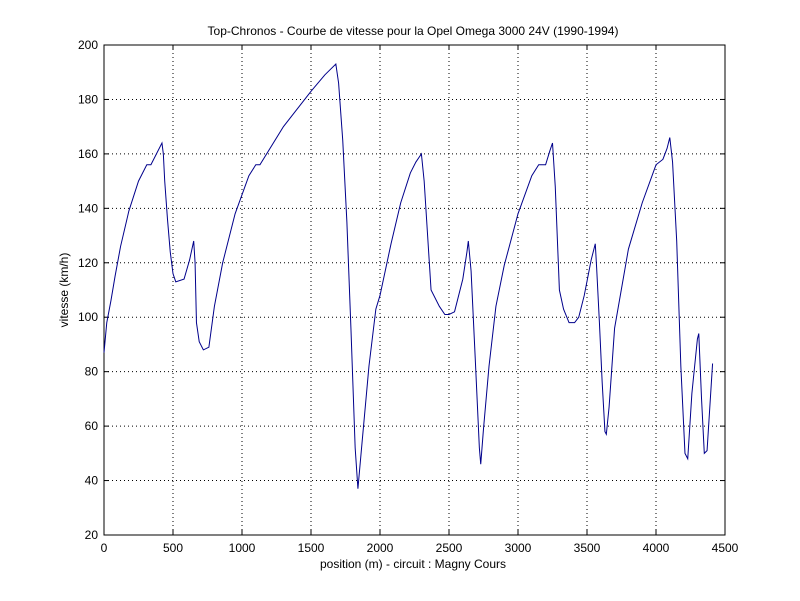 This screenshot has width=800, height=601. What do you see at coordinates (413, 564) in the screenshot?
I see `x-axis-label: position (m) - circuit : Magny Cours` at bounding box center [413, 564].